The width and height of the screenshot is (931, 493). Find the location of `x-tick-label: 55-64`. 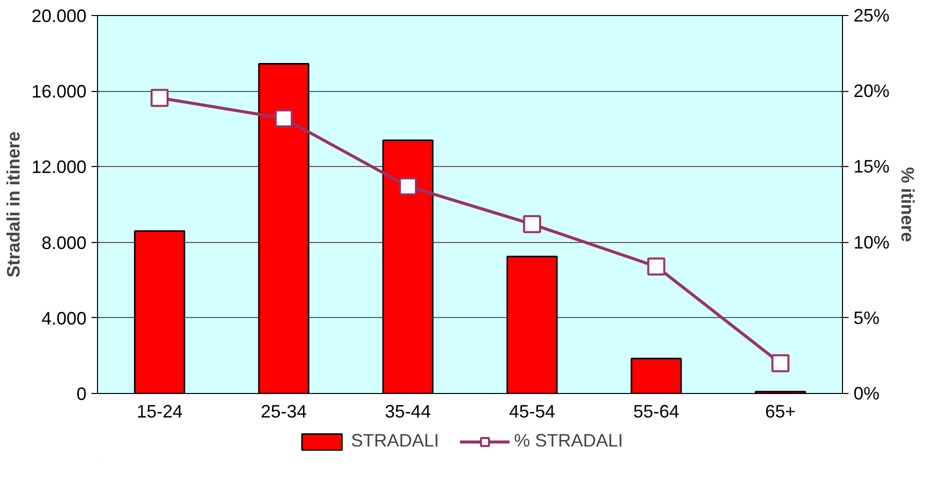

x-tick-label: 55-64 is located at coordinates (656, 412).